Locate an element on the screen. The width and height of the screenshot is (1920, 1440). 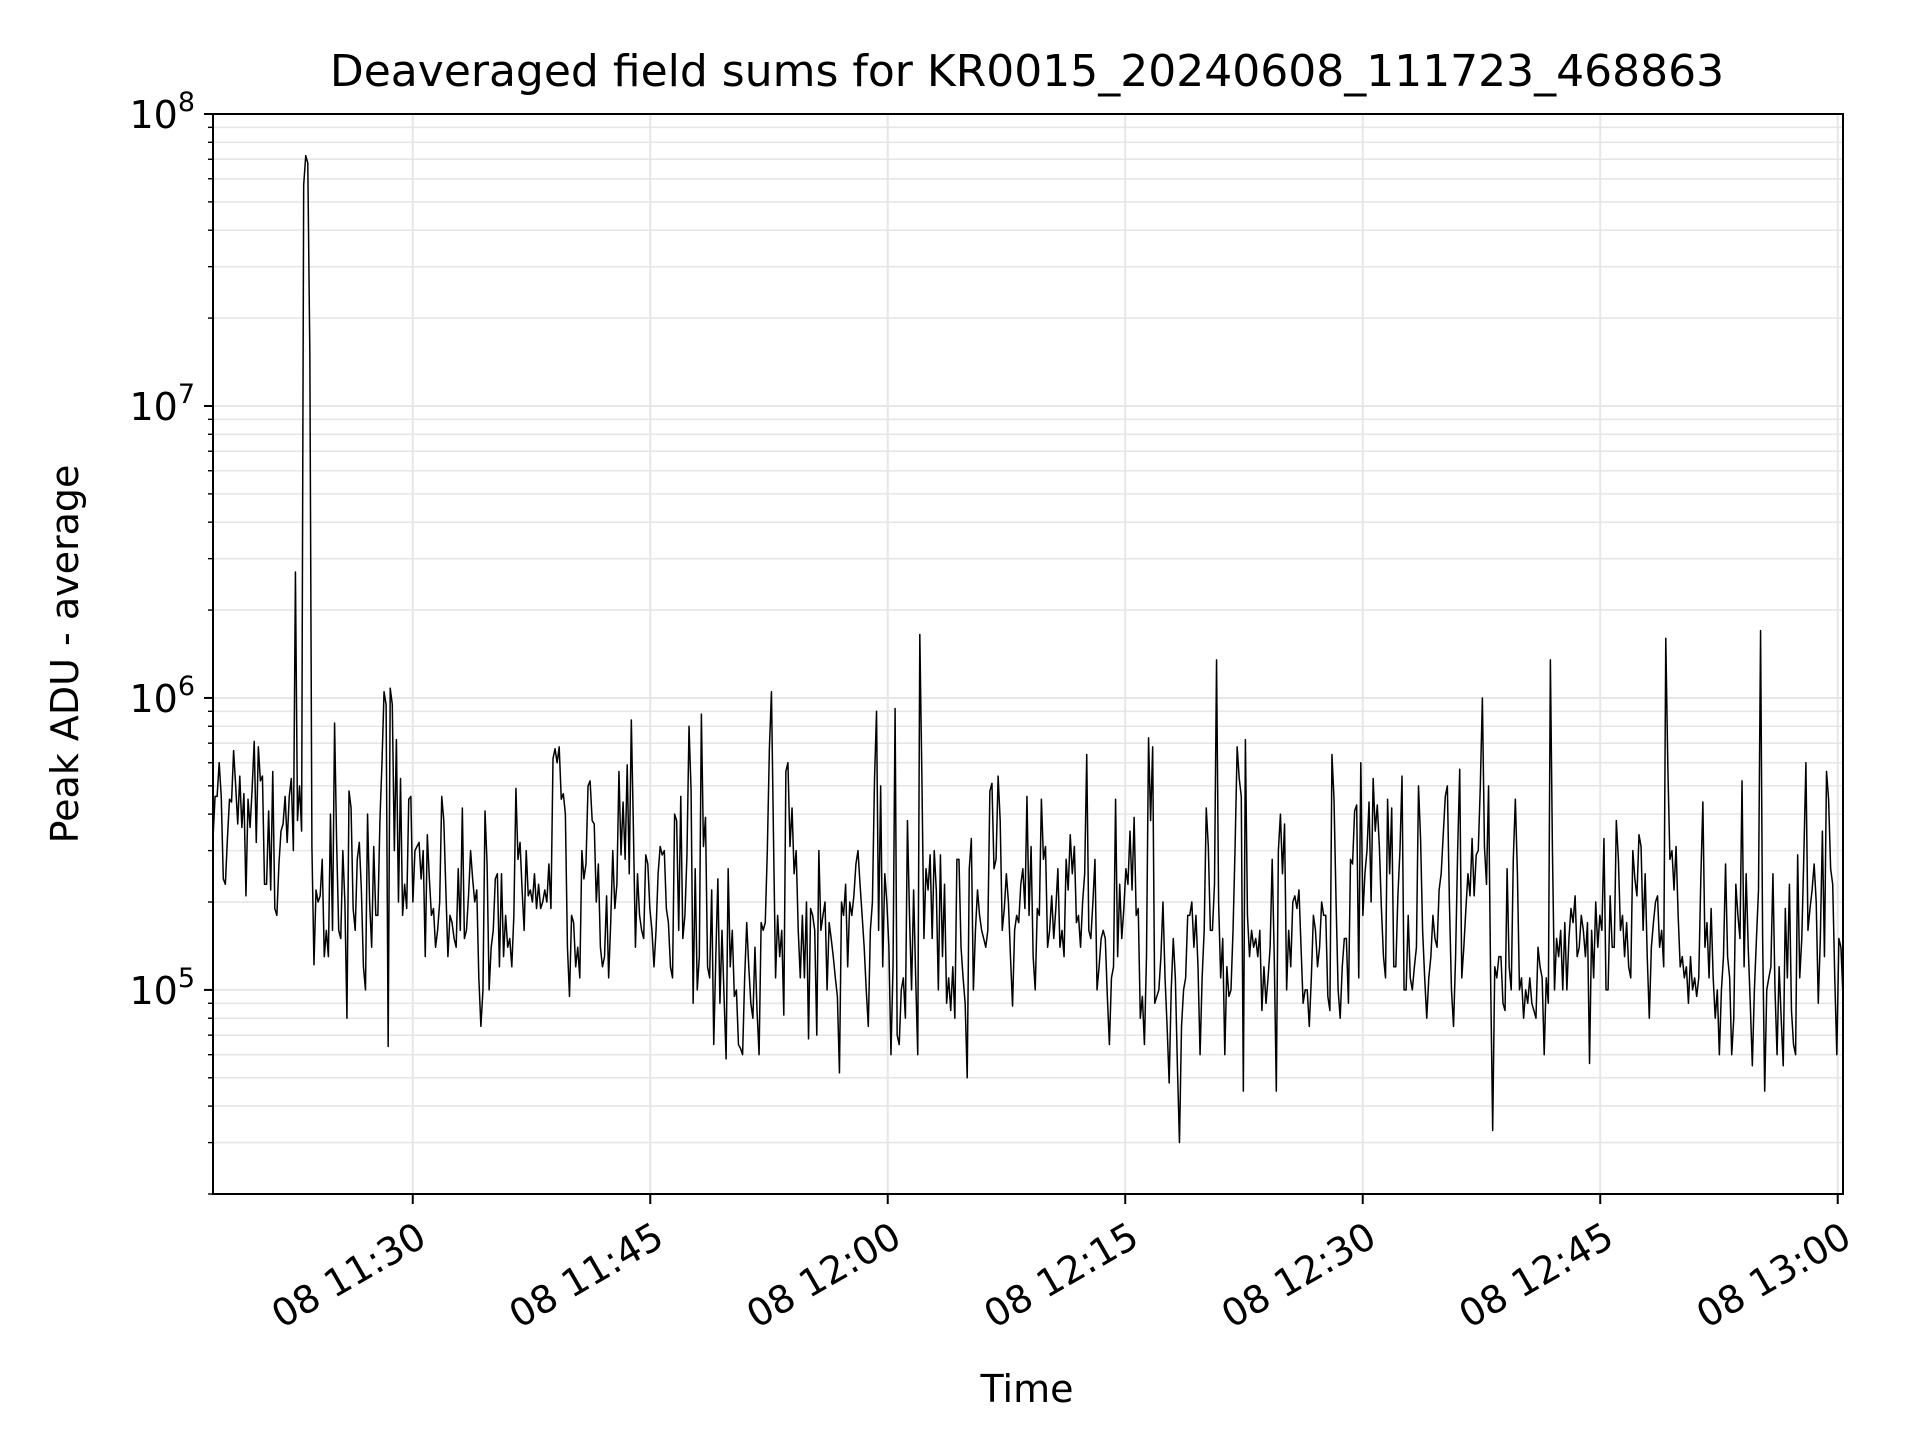
x-axis-label: Time is located at coordinates (1027, 1389).